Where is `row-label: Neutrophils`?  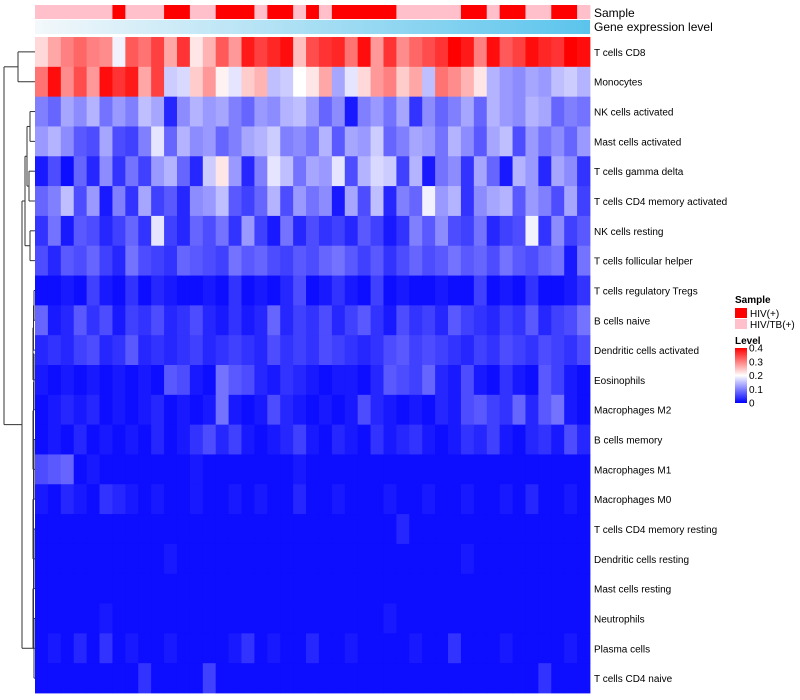 row-label: Neutrophils is located at coordinates (619, 619).